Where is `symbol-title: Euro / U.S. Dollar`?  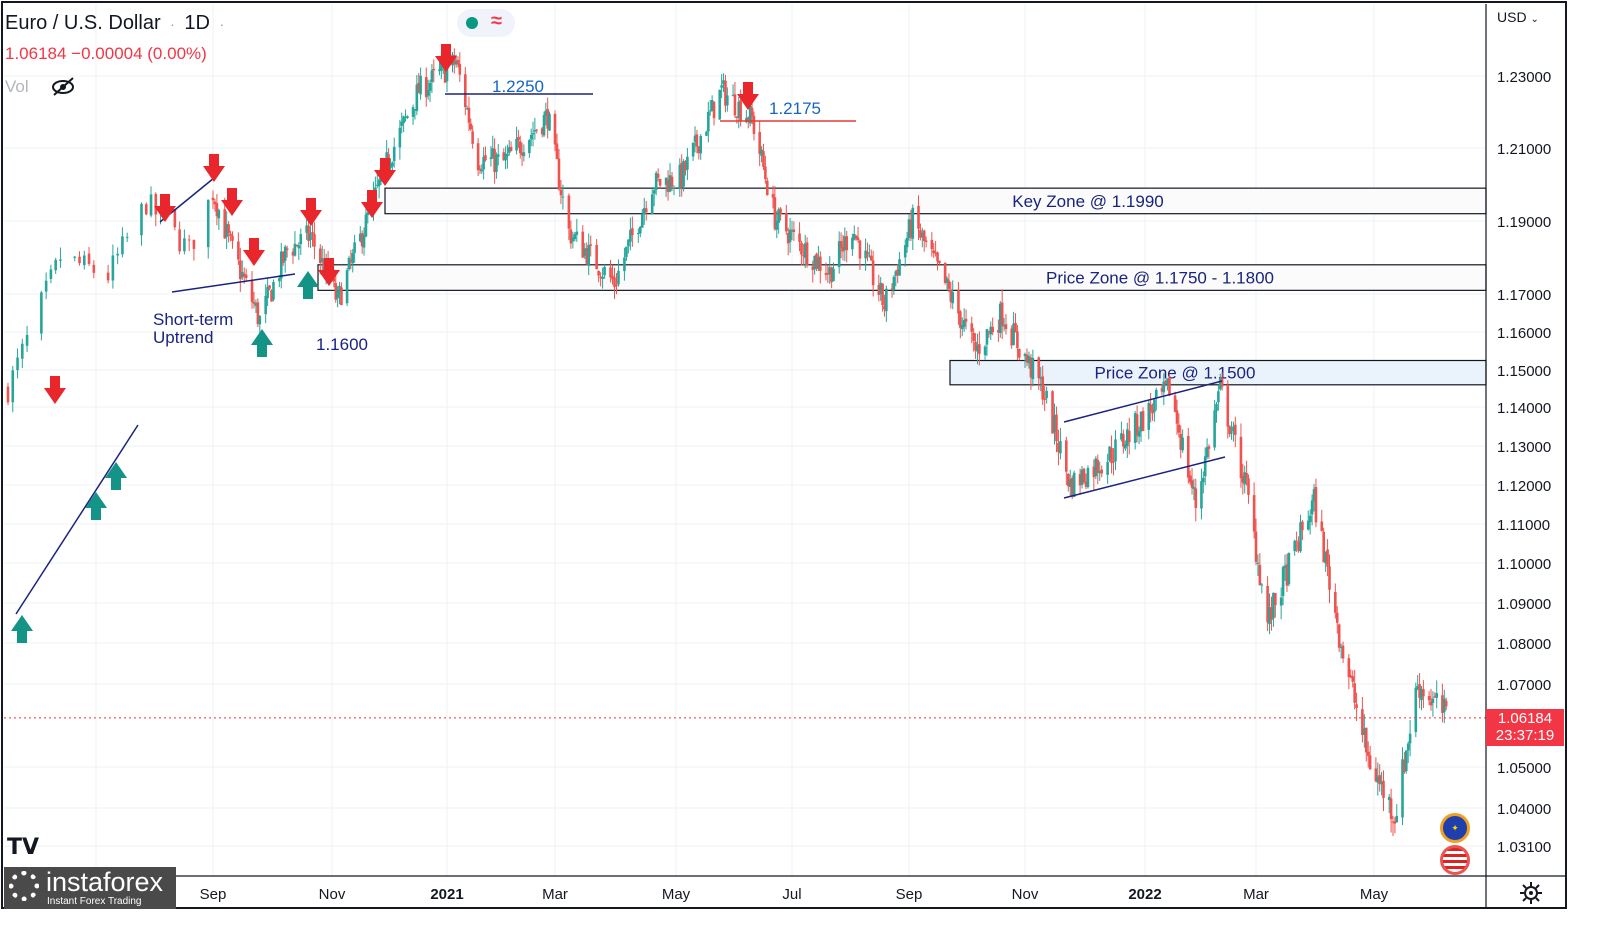
symbol-title: Euro / U.S. Dollar is located at coordinates (83, 23).